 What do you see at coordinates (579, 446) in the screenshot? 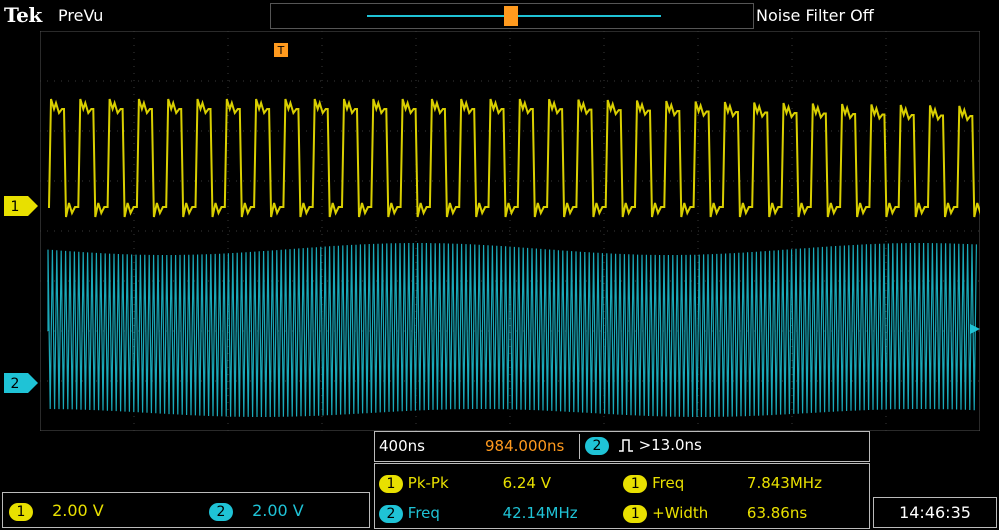
I see `divider` at bounding box center [579, 446].